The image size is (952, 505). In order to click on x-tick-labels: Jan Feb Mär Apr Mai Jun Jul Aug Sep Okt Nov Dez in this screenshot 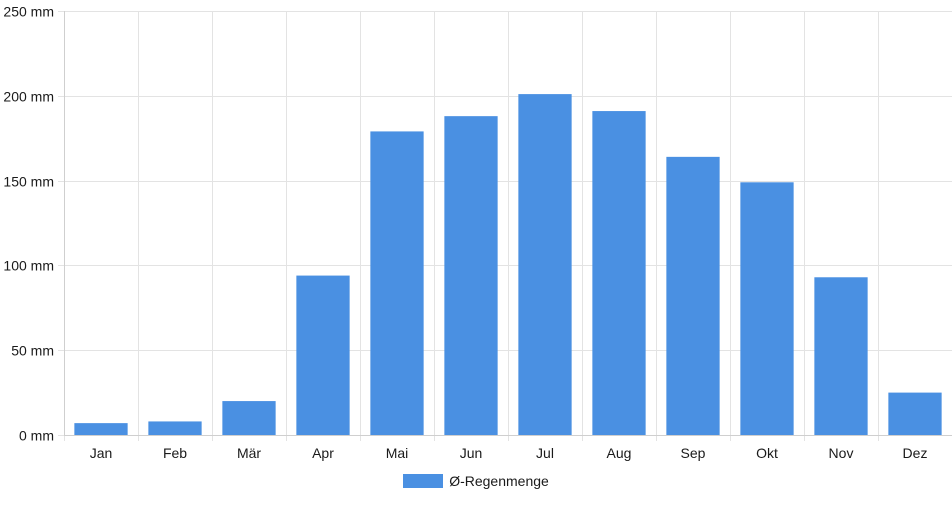, I will do `click(509, 453)`.